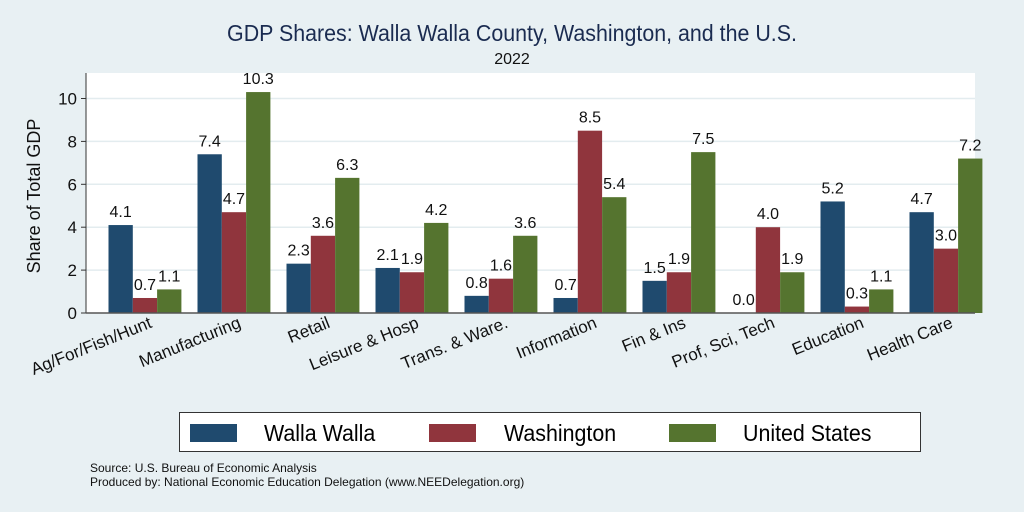 Image resolution: width=1024 pixels, height=512 pixels. What do you see at coordinates (723, 342) in the screenshot?
I see `x-tick-label: Prof, Sci, Tech` at bounding box center [723, 342].